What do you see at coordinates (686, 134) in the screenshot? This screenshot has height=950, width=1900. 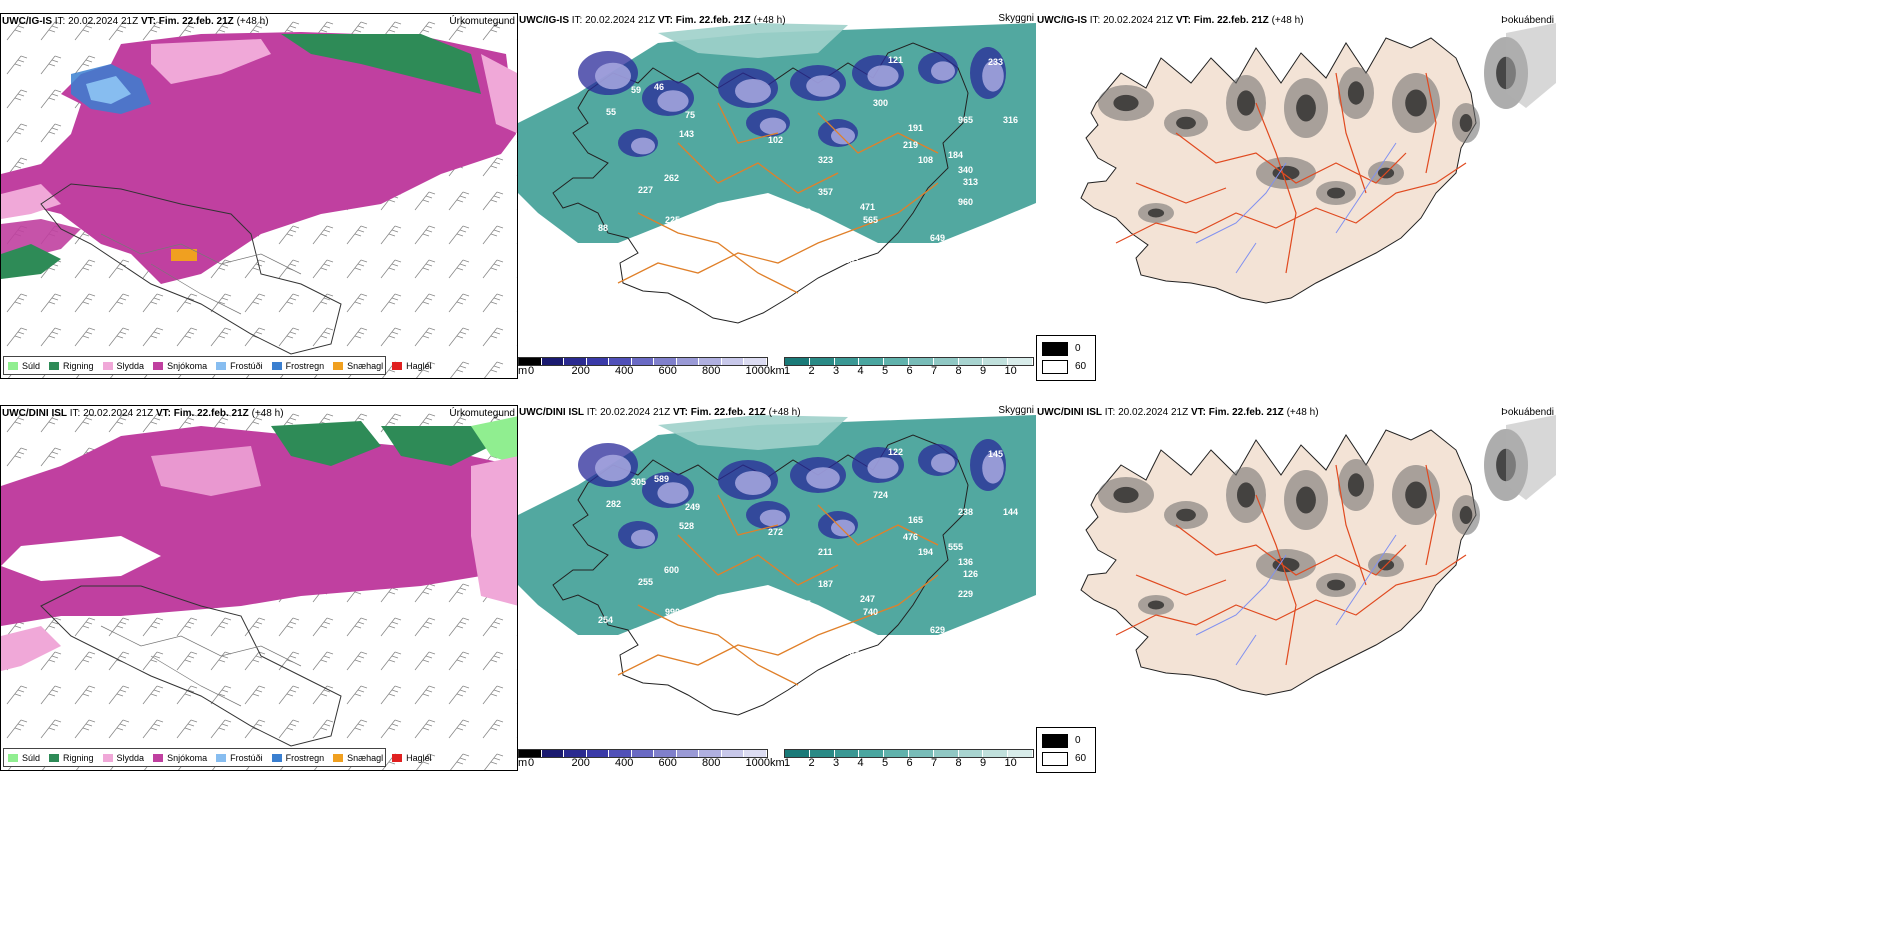 I see `visibility-label: 143` at bounding box center [686, 134].